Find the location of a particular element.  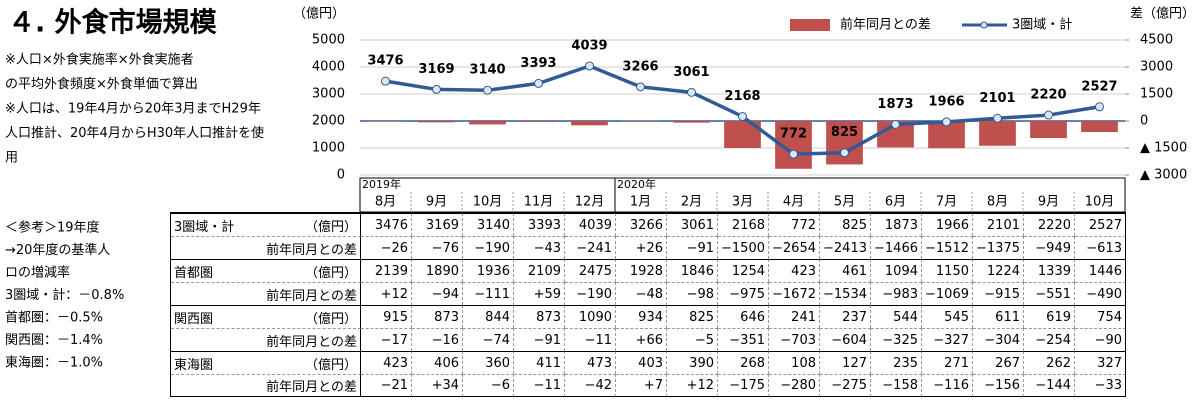

table-cell: +59 is located at coordinates (539, 293).